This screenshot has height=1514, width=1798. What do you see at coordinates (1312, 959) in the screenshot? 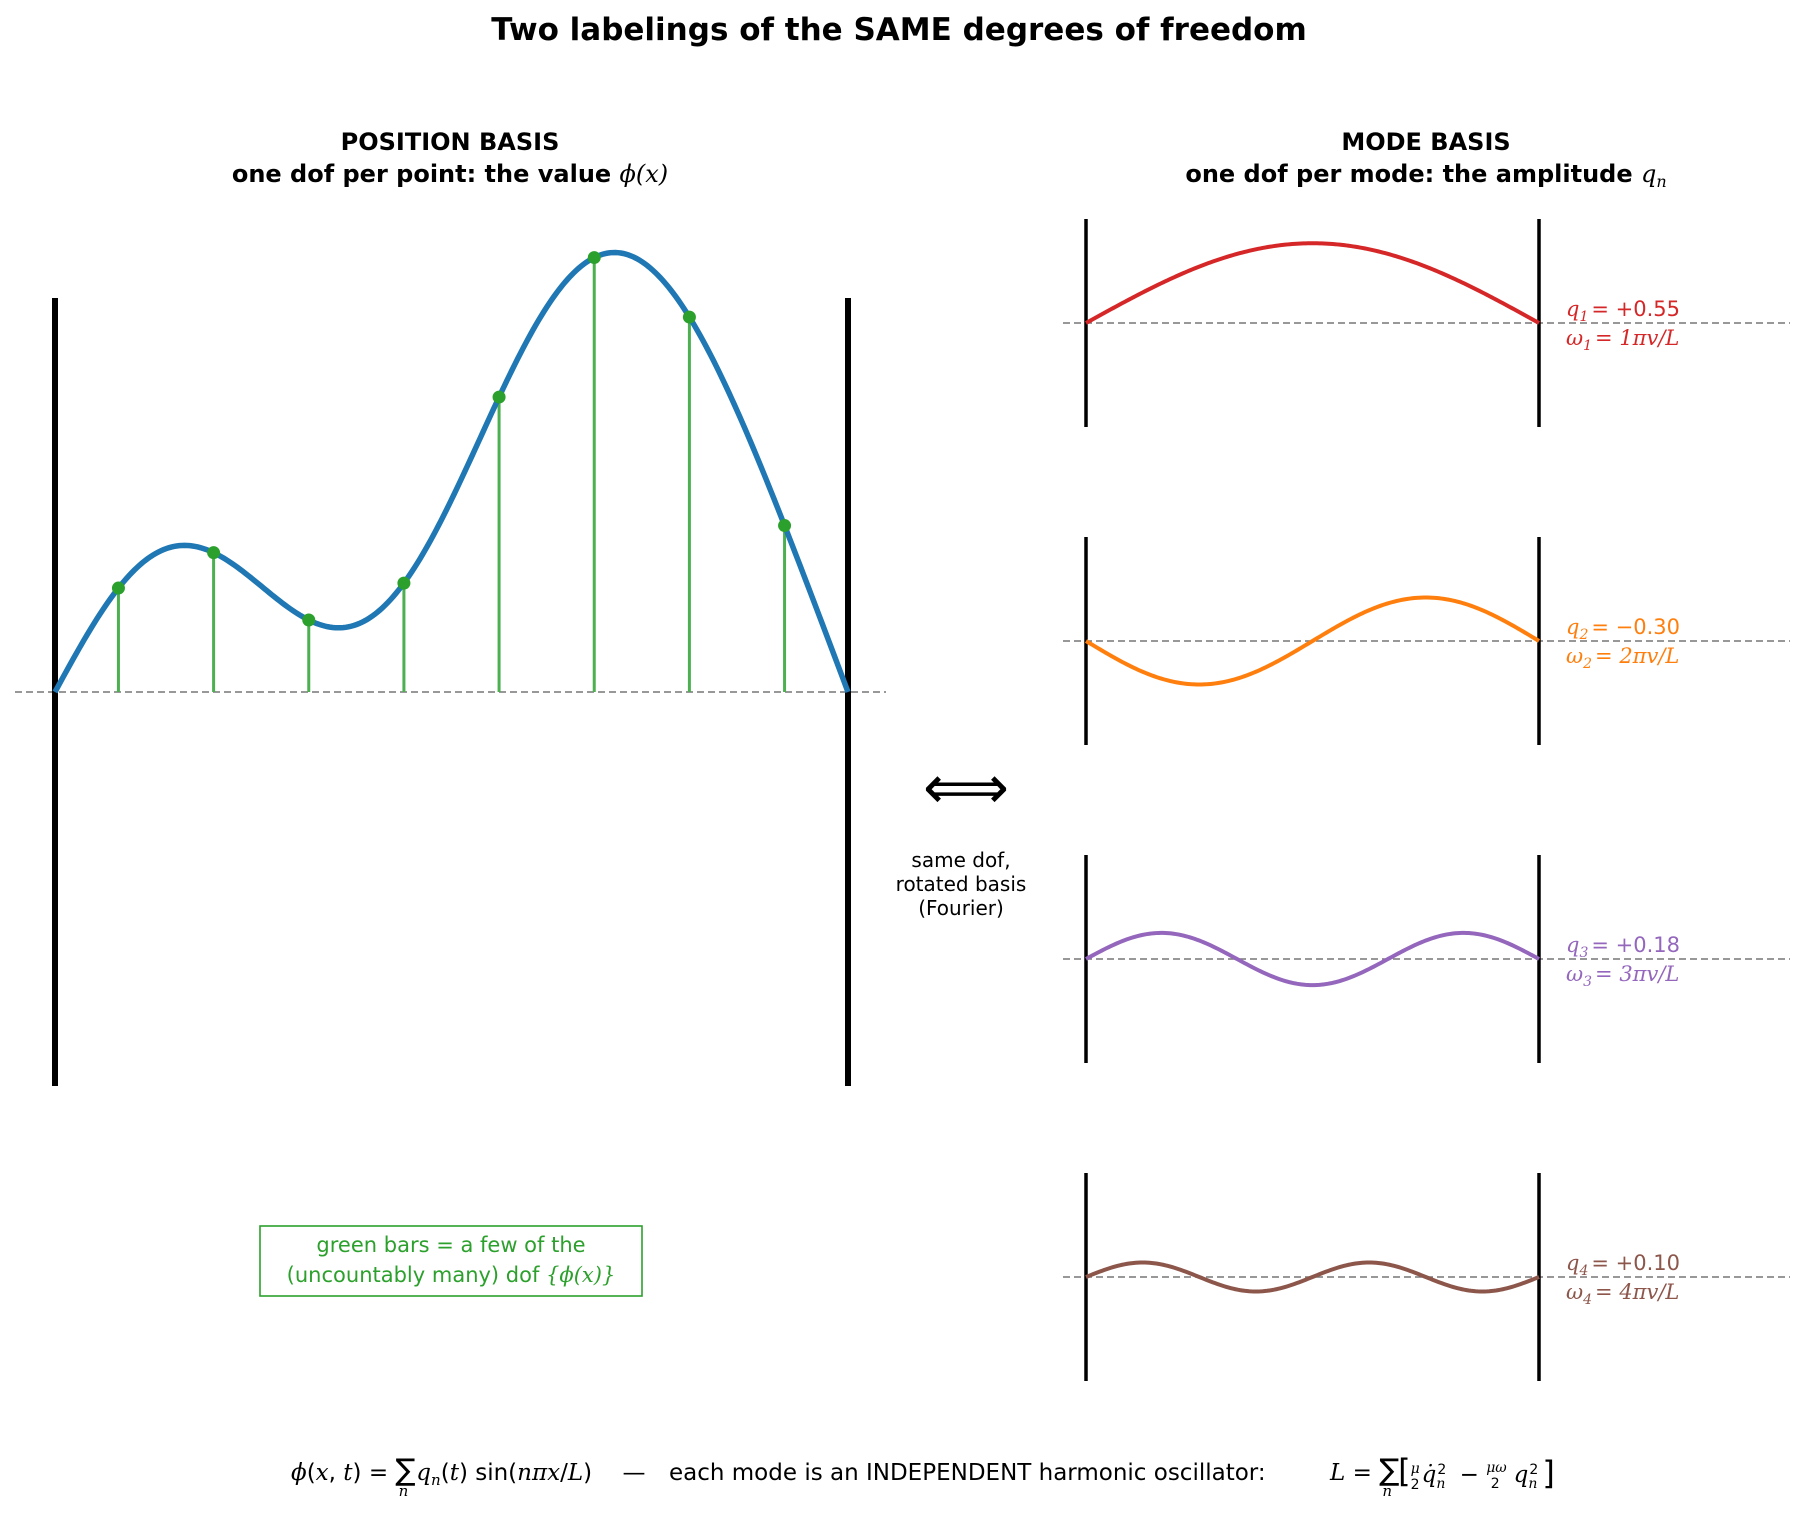
I see `mode-3-curve` at bounding box center [1312, 959].